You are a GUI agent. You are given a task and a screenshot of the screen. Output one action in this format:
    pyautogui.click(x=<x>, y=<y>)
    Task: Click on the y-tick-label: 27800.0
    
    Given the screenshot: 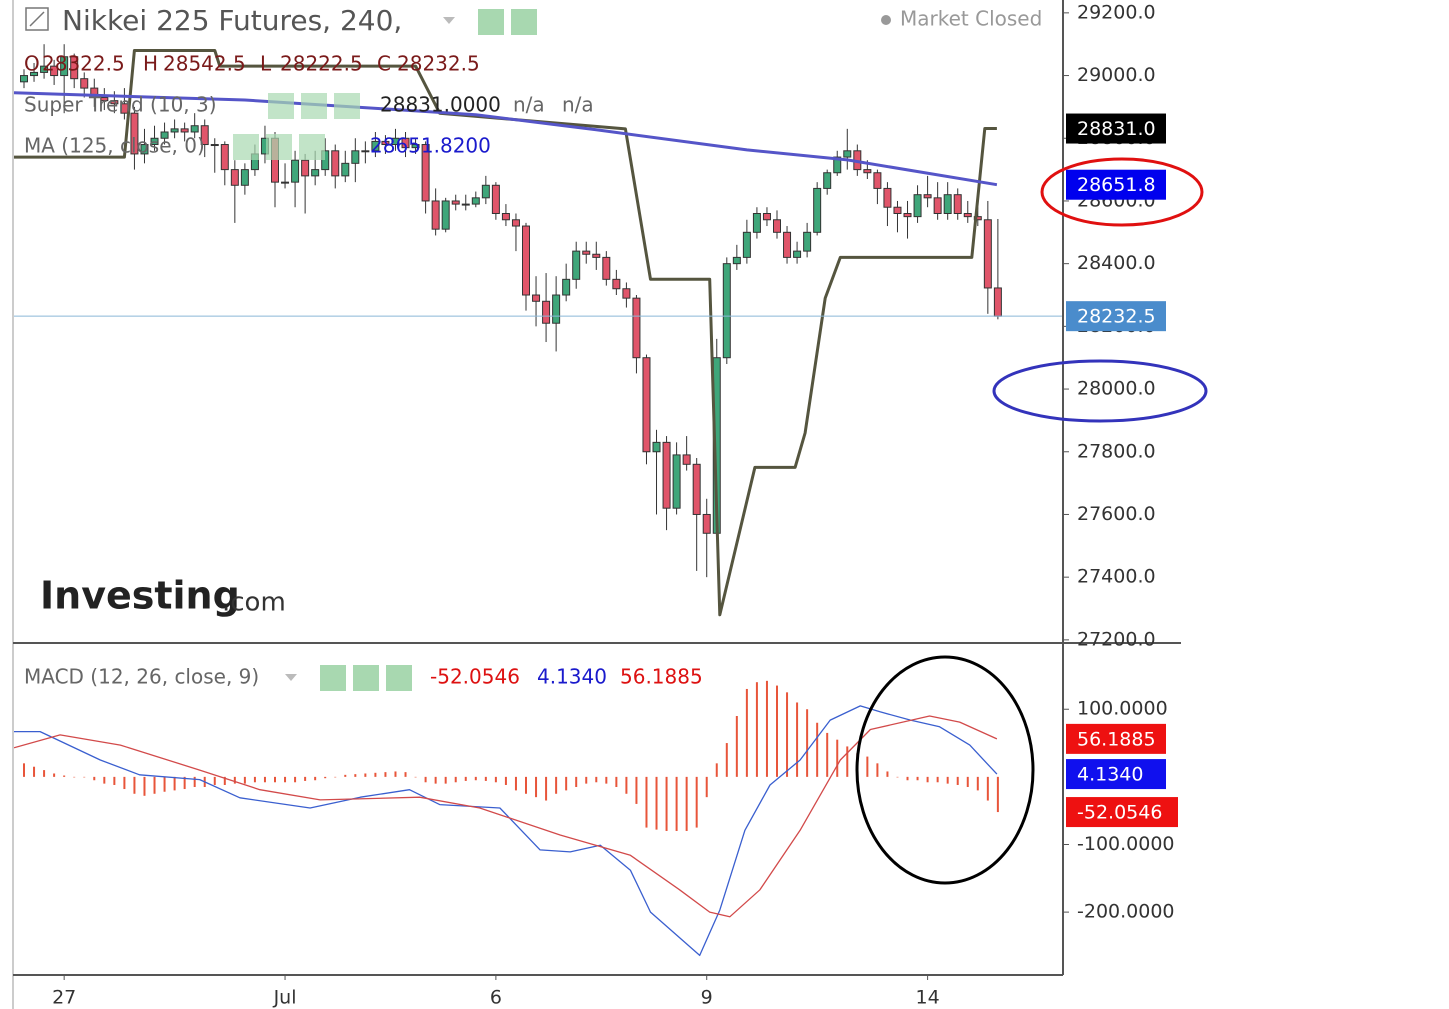 What is the action you would take?
    pyautogui.click(x=1116, y=451)
    